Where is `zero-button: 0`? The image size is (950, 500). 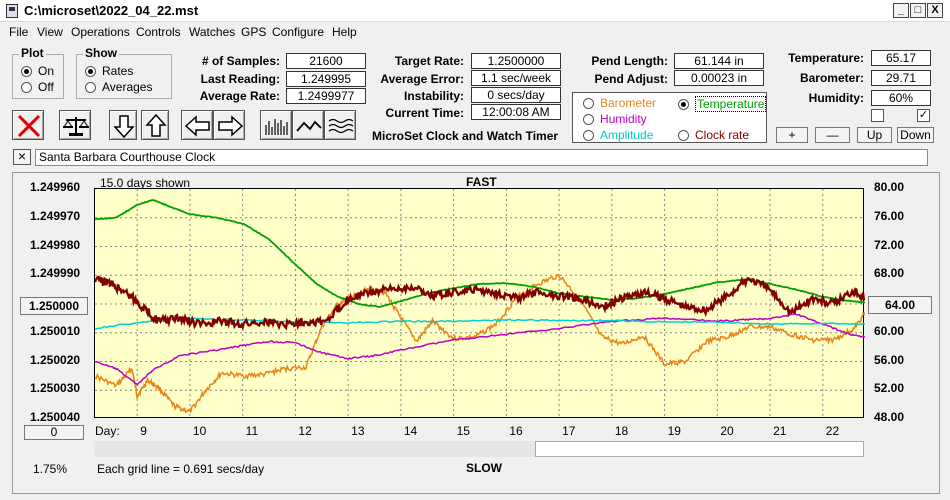 zero-button: 0 is located at coordinates (54, 432).